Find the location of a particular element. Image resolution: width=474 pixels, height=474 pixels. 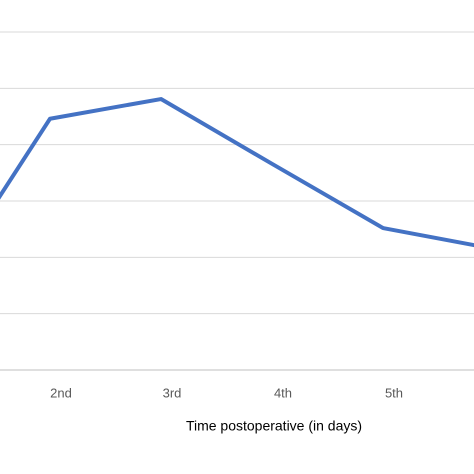

x-tick-label: 2nd is located at coordinates (61, 392).